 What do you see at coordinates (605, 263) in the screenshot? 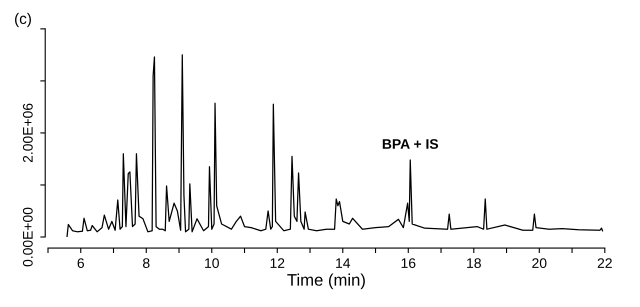
I see `x-tick-label: 22` at bounding box center [605, 263].